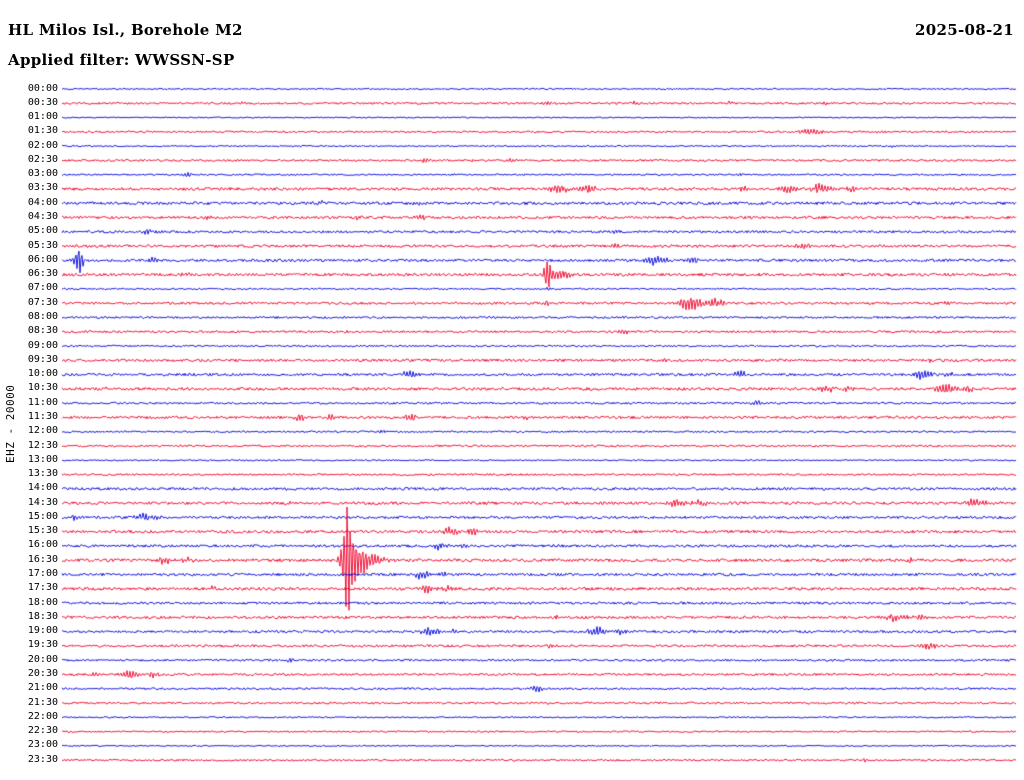  I want to click on time-label: 18:00, so click(42, 602).